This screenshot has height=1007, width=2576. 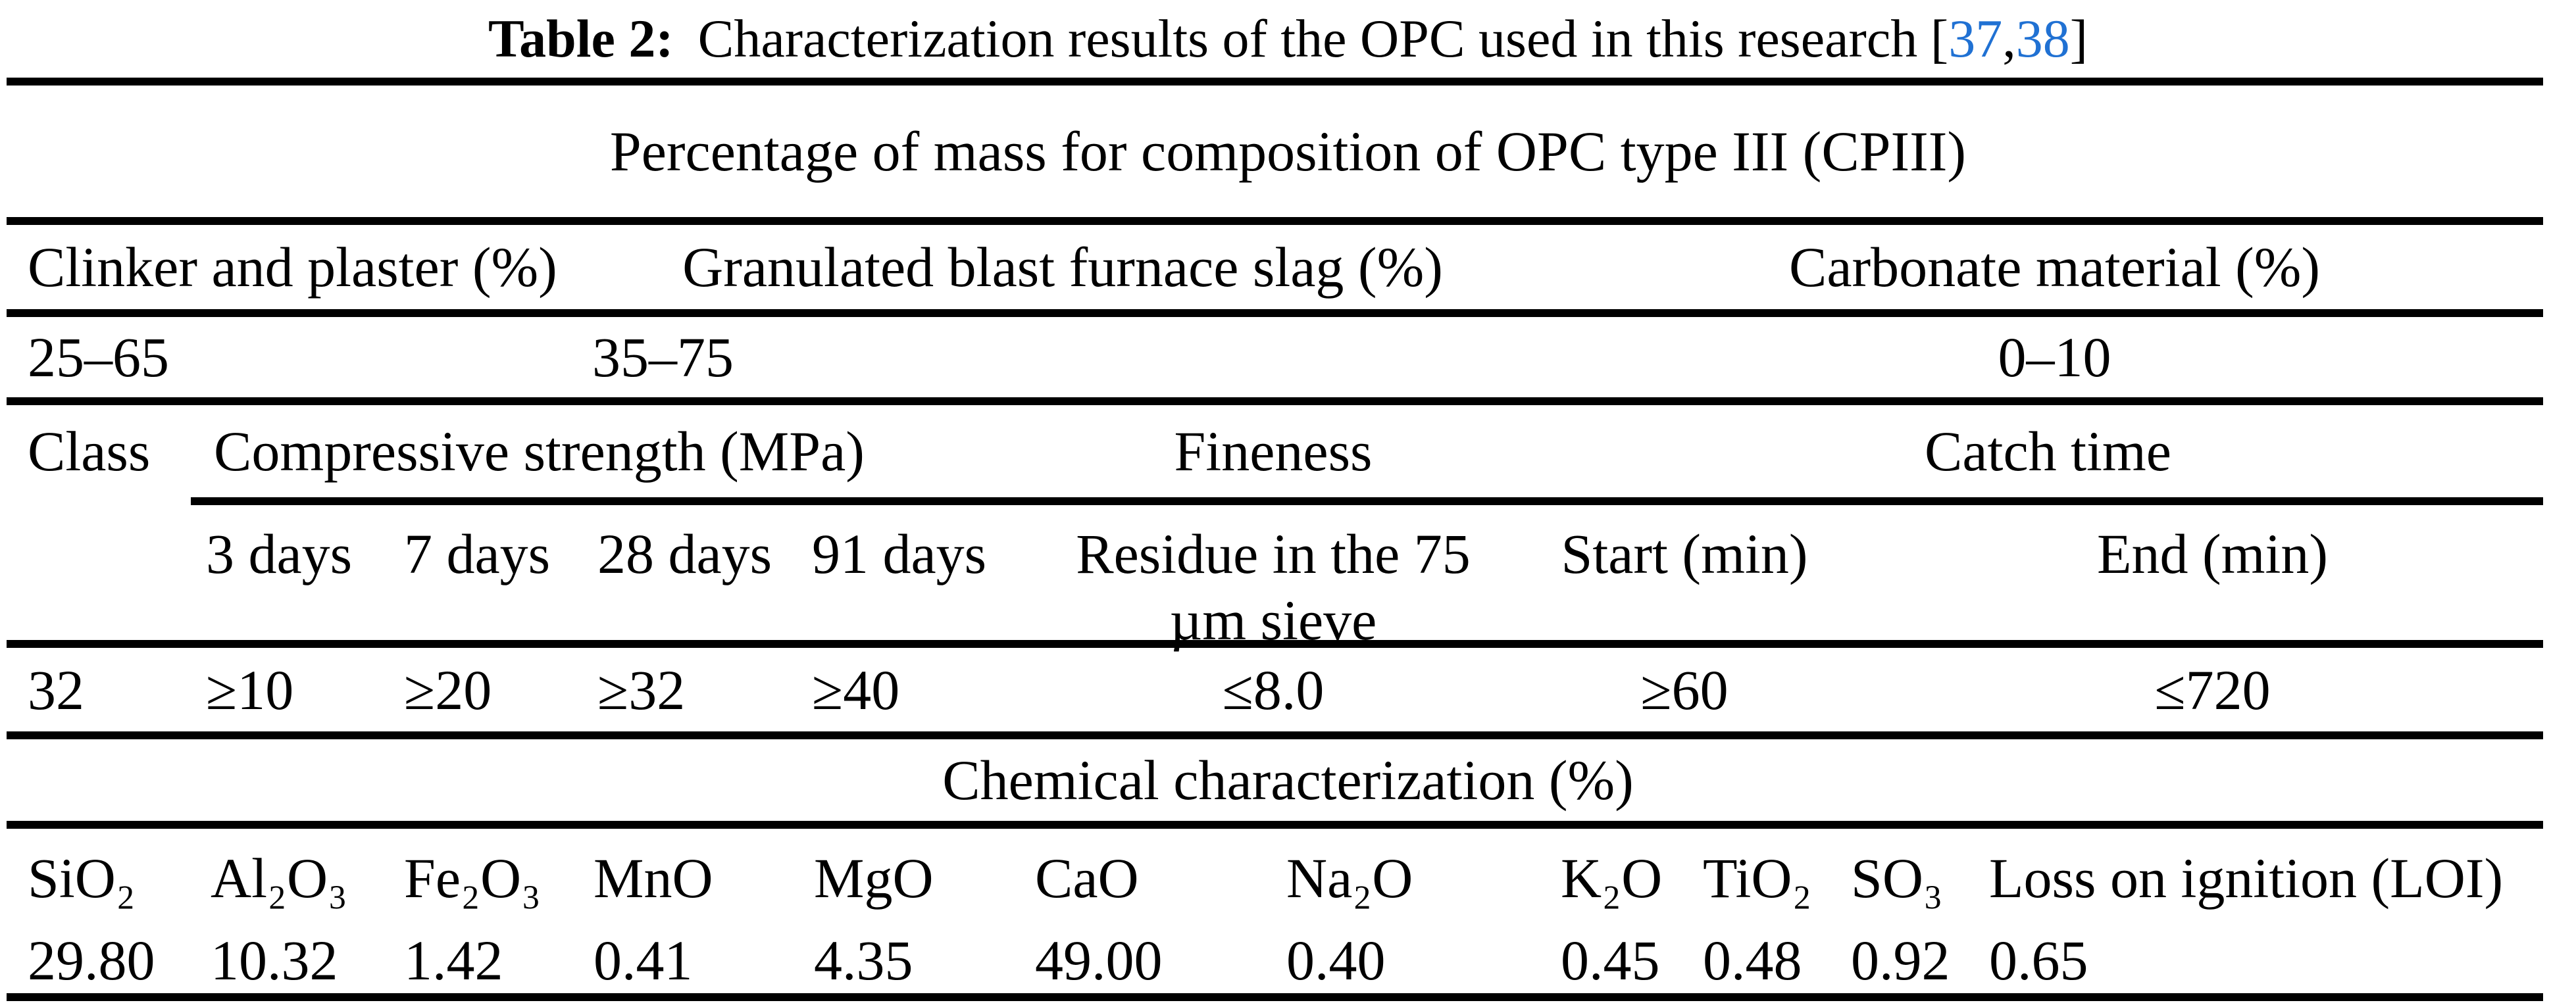 I want to click on subheader-7-days: 7 days, so click(x=478, y=553).